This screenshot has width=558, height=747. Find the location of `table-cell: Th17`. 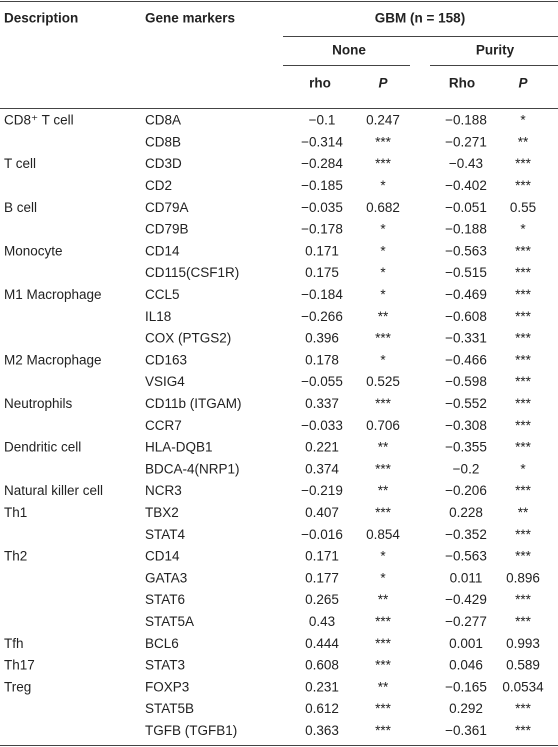

table-cell: Th17 is located at coordinates (19, 665).